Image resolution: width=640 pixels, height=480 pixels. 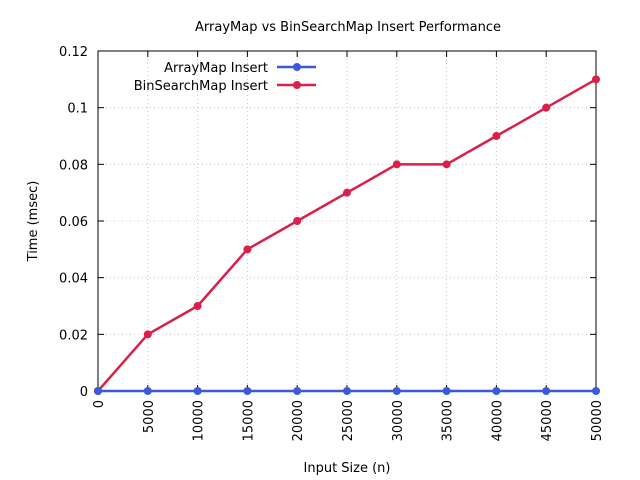 I want to click on y-tick-label: 0.04, so click(x=73, y=279).